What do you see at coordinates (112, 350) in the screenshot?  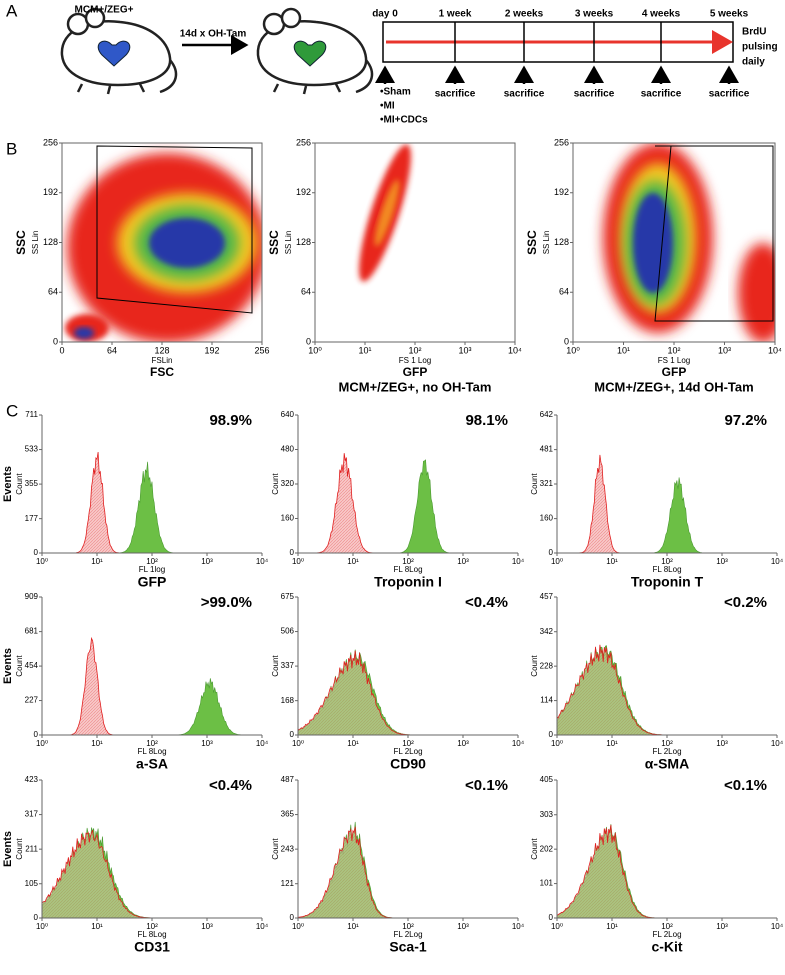 I see `x-tick-label: 64` at bounding box center [112, 350].